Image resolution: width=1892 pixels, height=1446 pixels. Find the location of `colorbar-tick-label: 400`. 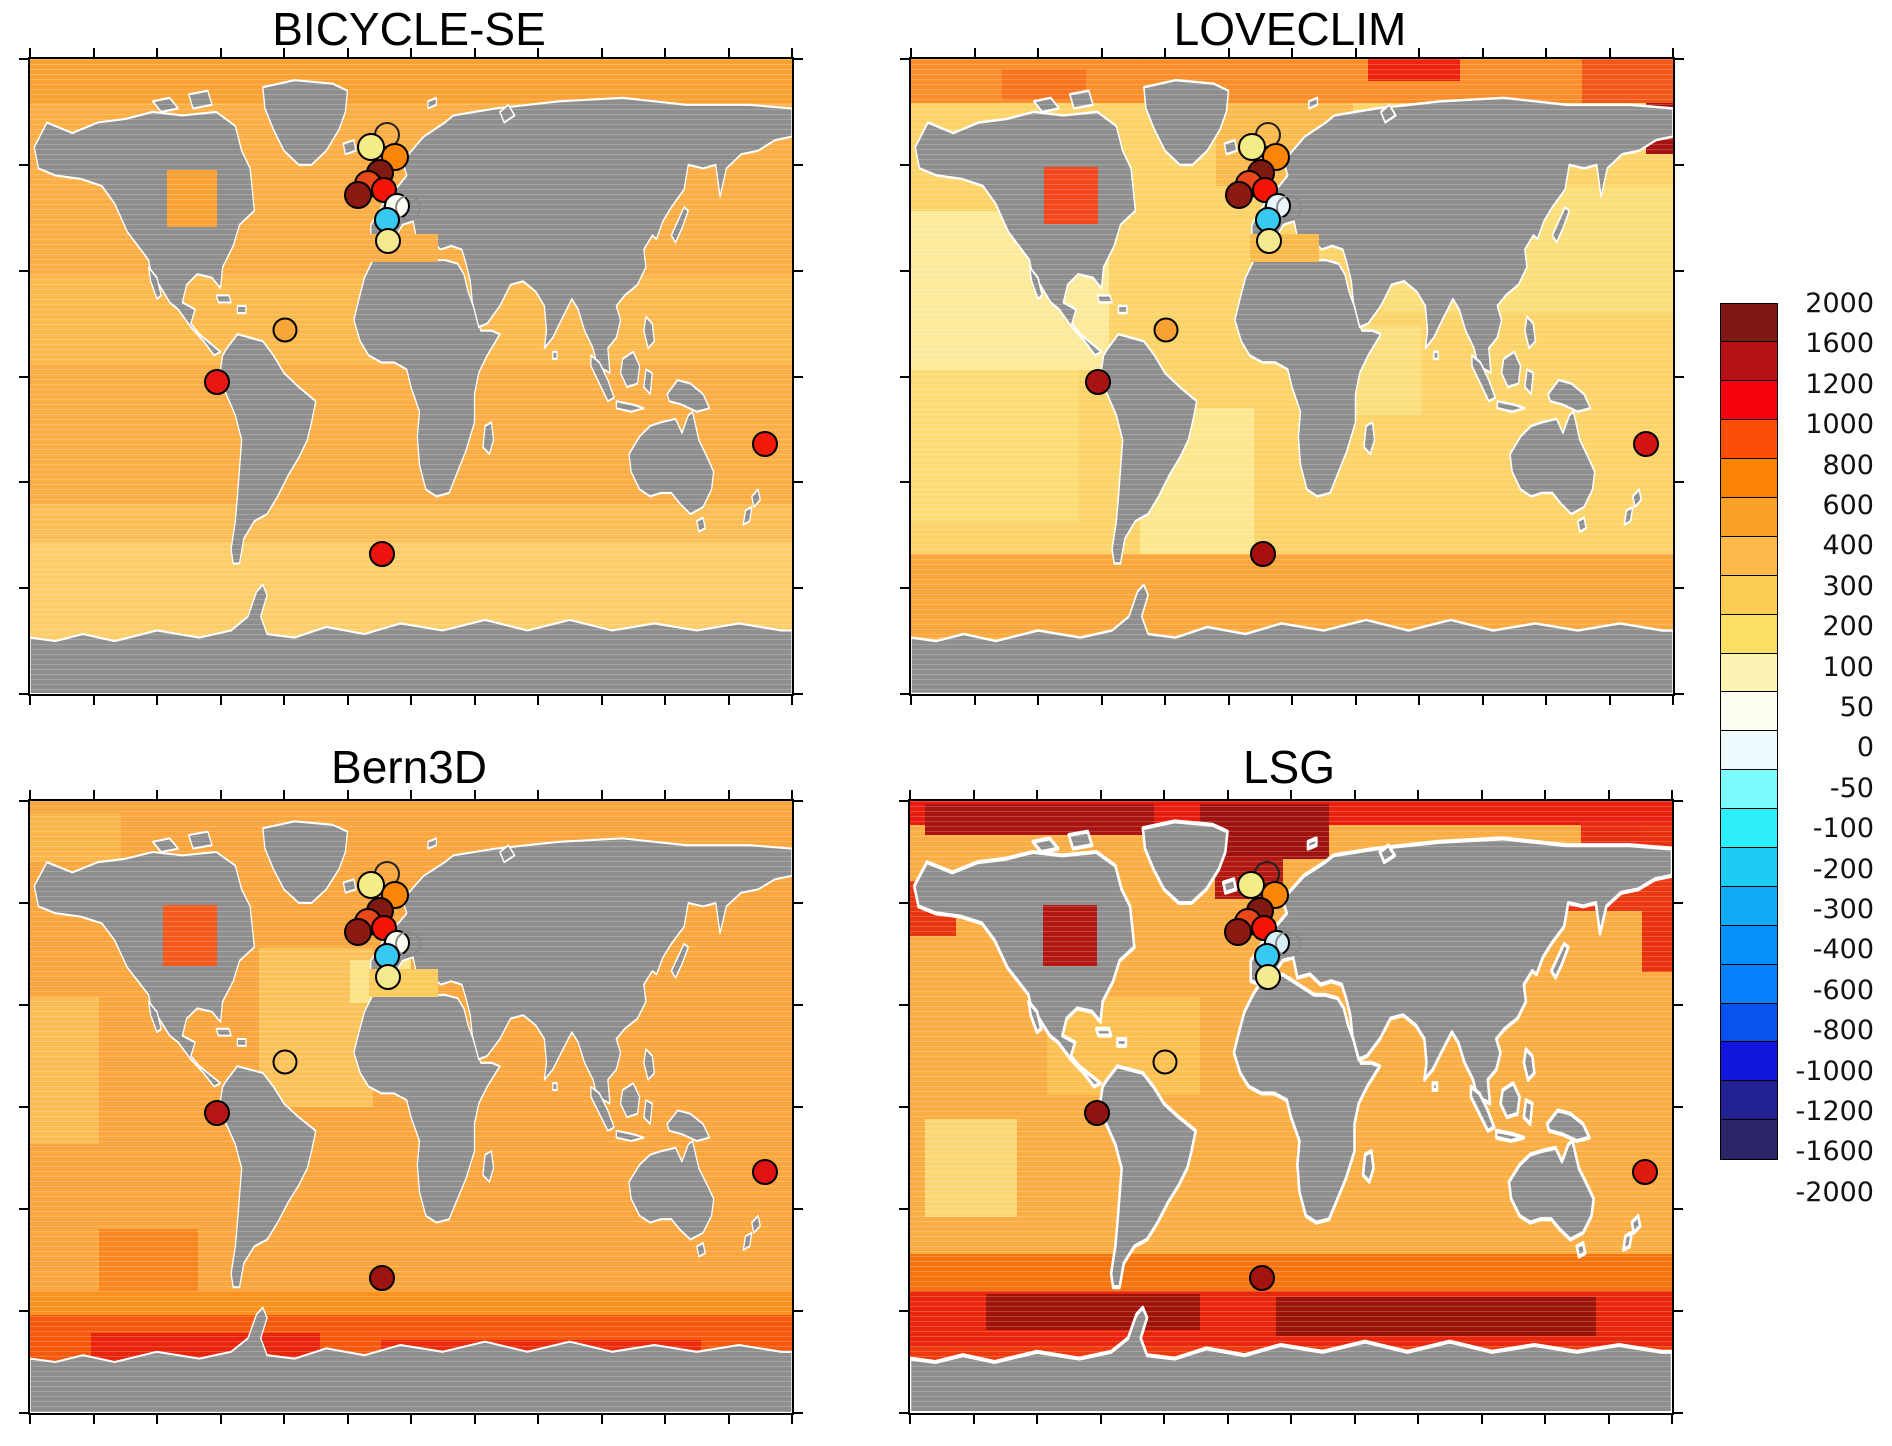

colorbar-tick-label: 400 is located at coordinates (1848, 546).